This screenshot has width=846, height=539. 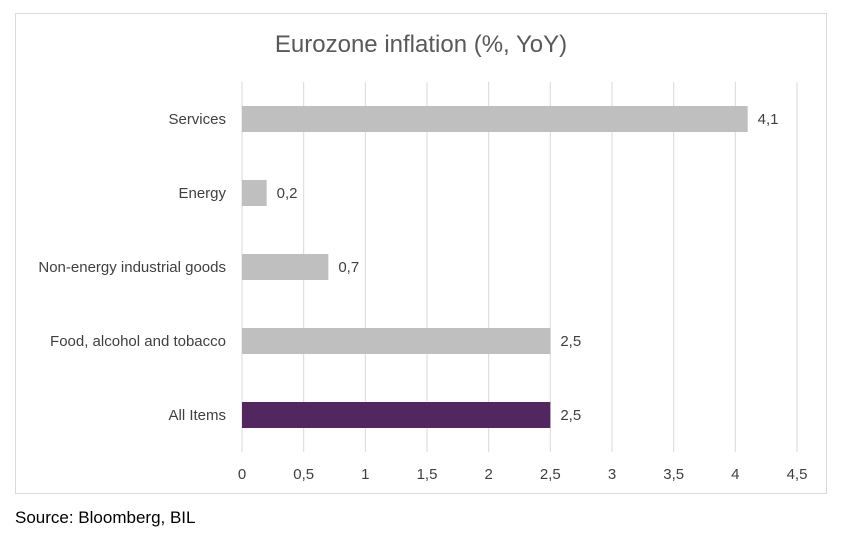 I want to click on category-label: Services, so click(x=197, y=119).